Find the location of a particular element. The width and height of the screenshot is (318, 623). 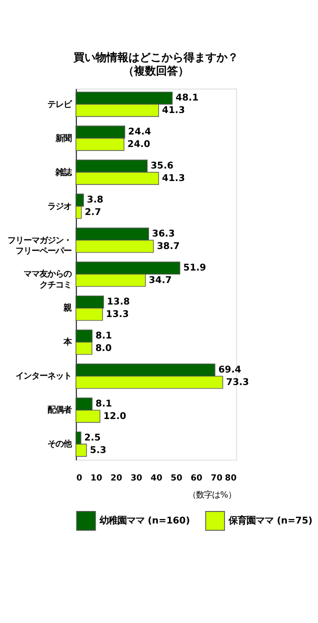

x-tick-label: 60 is located at coordinates (196, 477).